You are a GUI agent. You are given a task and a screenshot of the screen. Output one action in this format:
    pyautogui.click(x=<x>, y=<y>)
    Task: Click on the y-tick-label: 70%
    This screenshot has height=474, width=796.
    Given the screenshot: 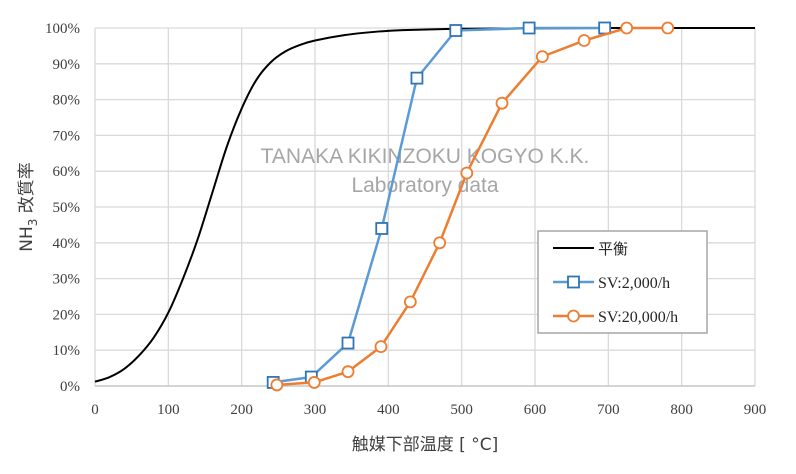 What is the action you would take?
    pyautogui.click(x=67, y=136)
    